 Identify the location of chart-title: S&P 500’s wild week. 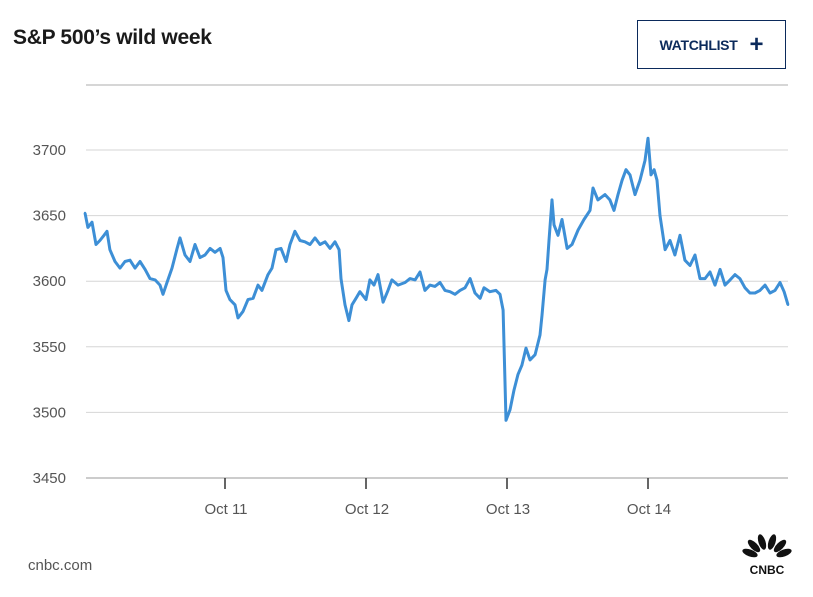
(112, 37).